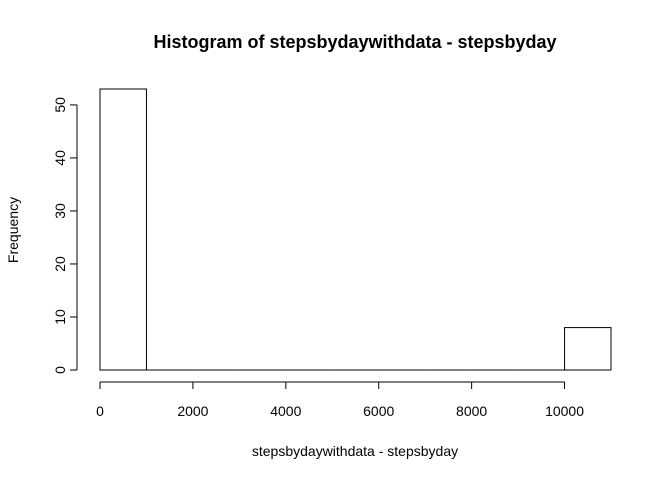  Describe the element at coordinates (60, 317) in the screenshot. I see `y-tick-label: 10` at that location.